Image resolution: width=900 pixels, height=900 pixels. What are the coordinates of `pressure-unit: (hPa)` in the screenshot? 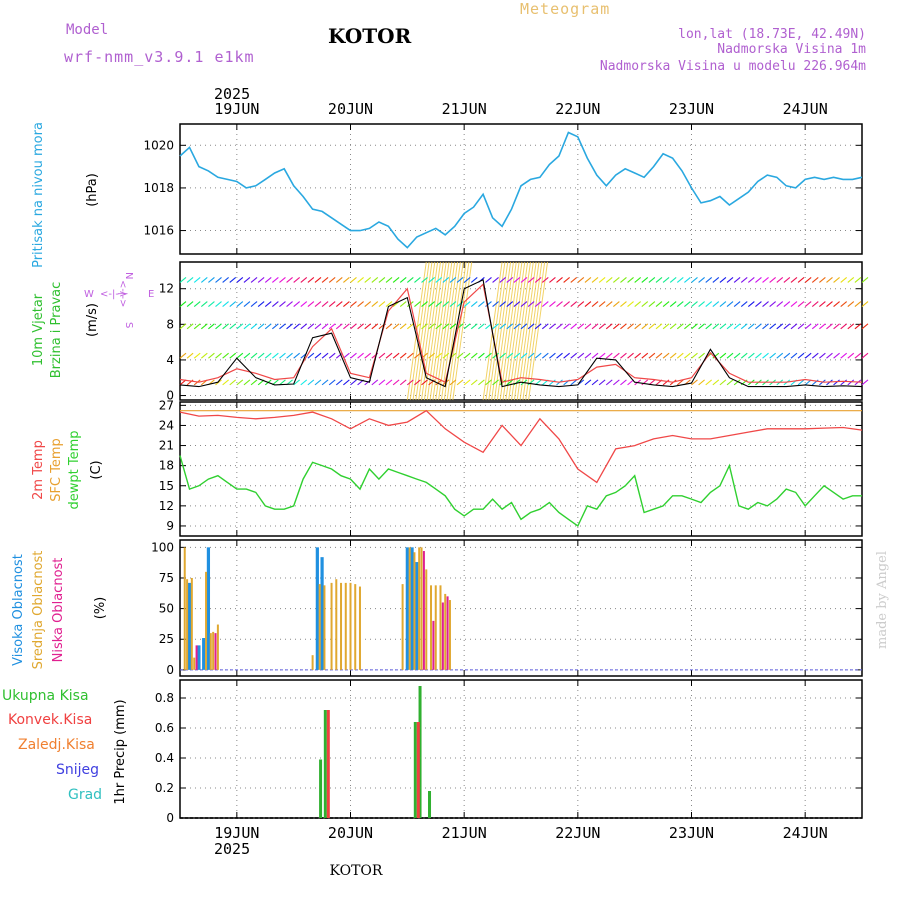 It's located at (92, 190).